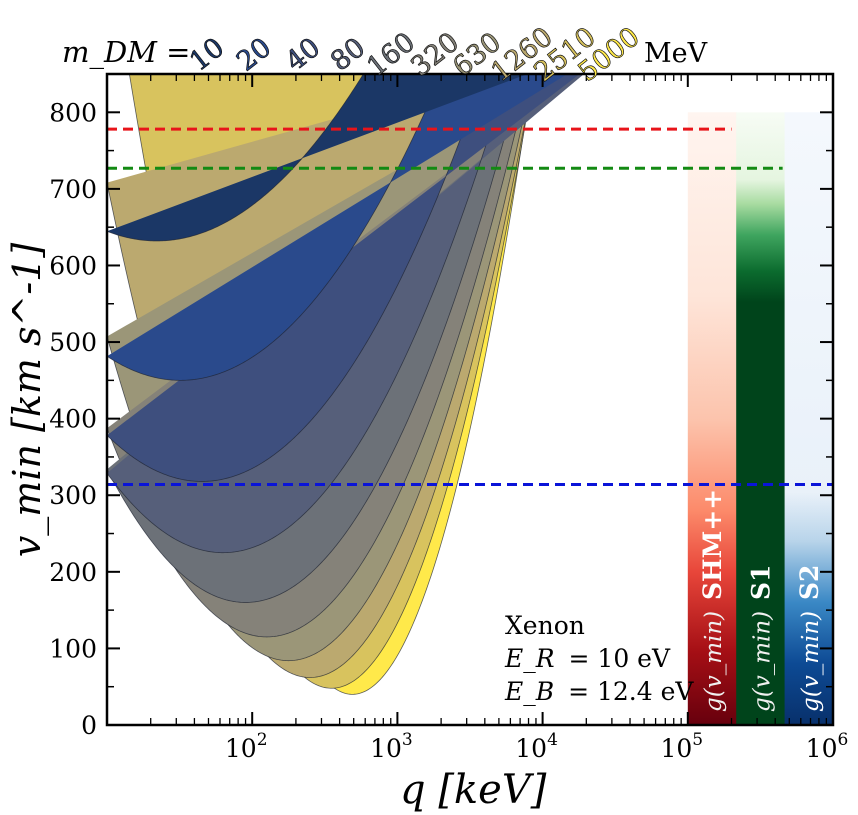  I want to click on x-tick-label: 10⁵, so click(681, 746).